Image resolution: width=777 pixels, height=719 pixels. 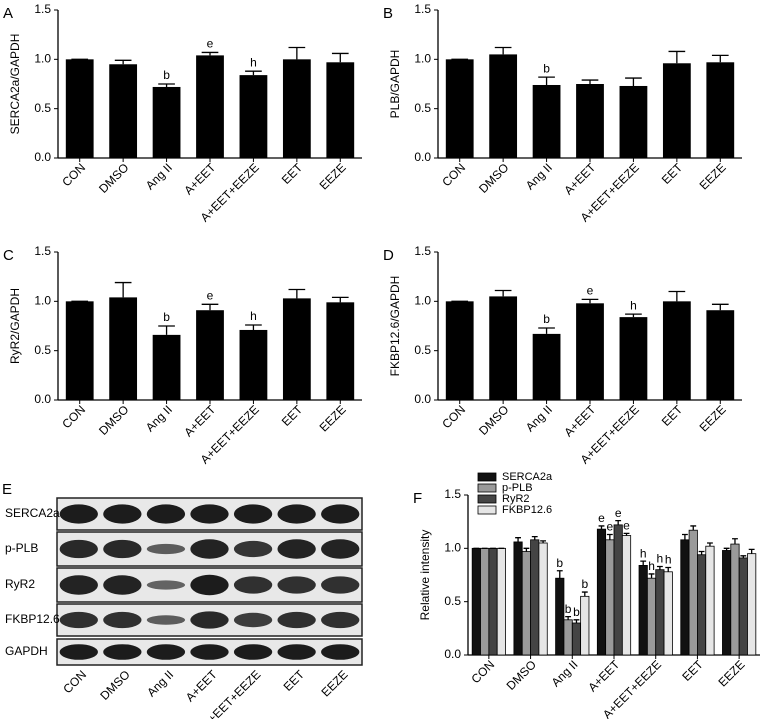 I want to click on blot-row-label: GAPDH, so click(x=26, y=651).